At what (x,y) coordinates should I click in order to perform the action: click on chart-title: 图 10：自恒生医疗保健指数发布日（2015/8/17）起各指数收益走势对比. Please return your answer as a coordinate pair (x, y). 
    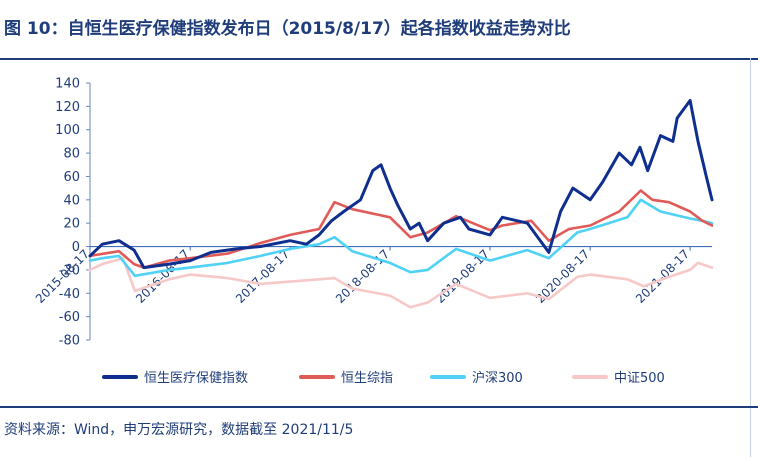
    Looking at the image, I should click on (287, 29).